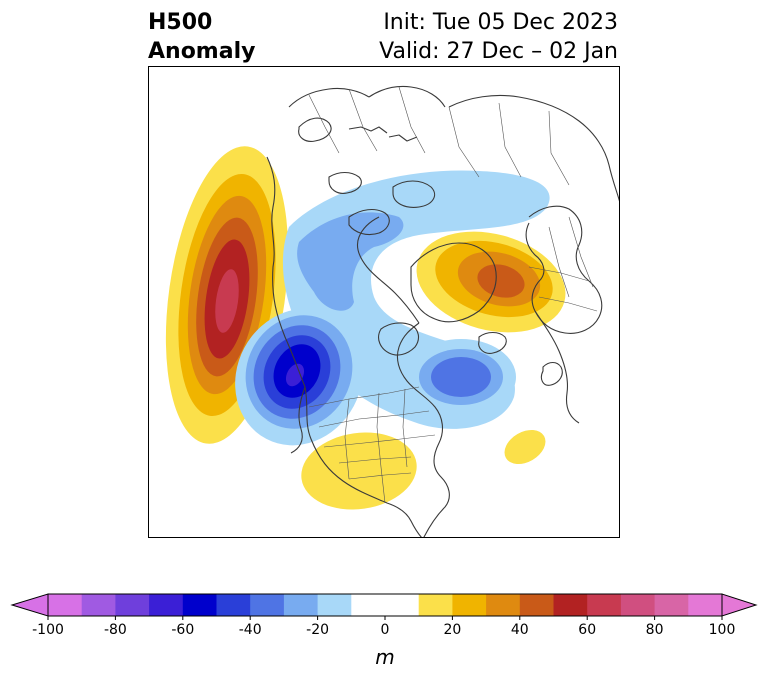  I want to click on colorbar-tick-label: 60, so click(587, 630).